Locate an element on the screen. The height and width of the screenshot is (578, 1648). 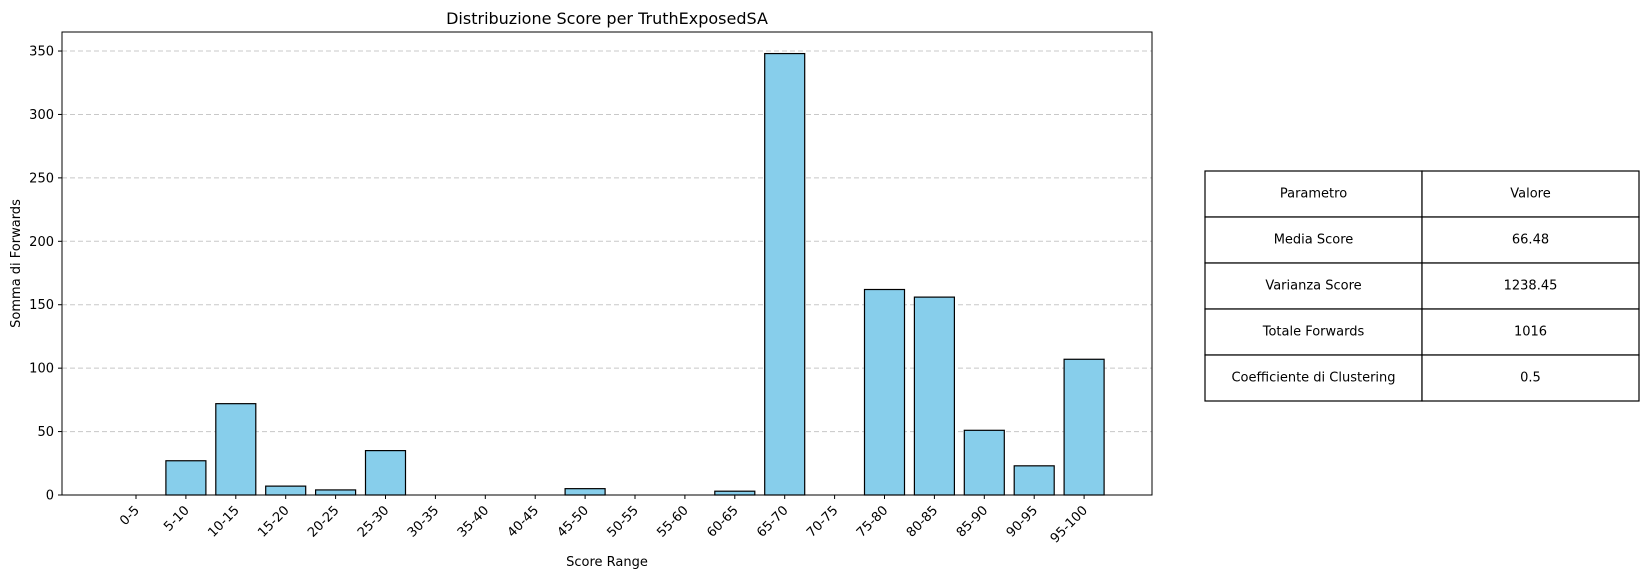
x-tick-label: 85-90 is located at coordinates (972, 521).